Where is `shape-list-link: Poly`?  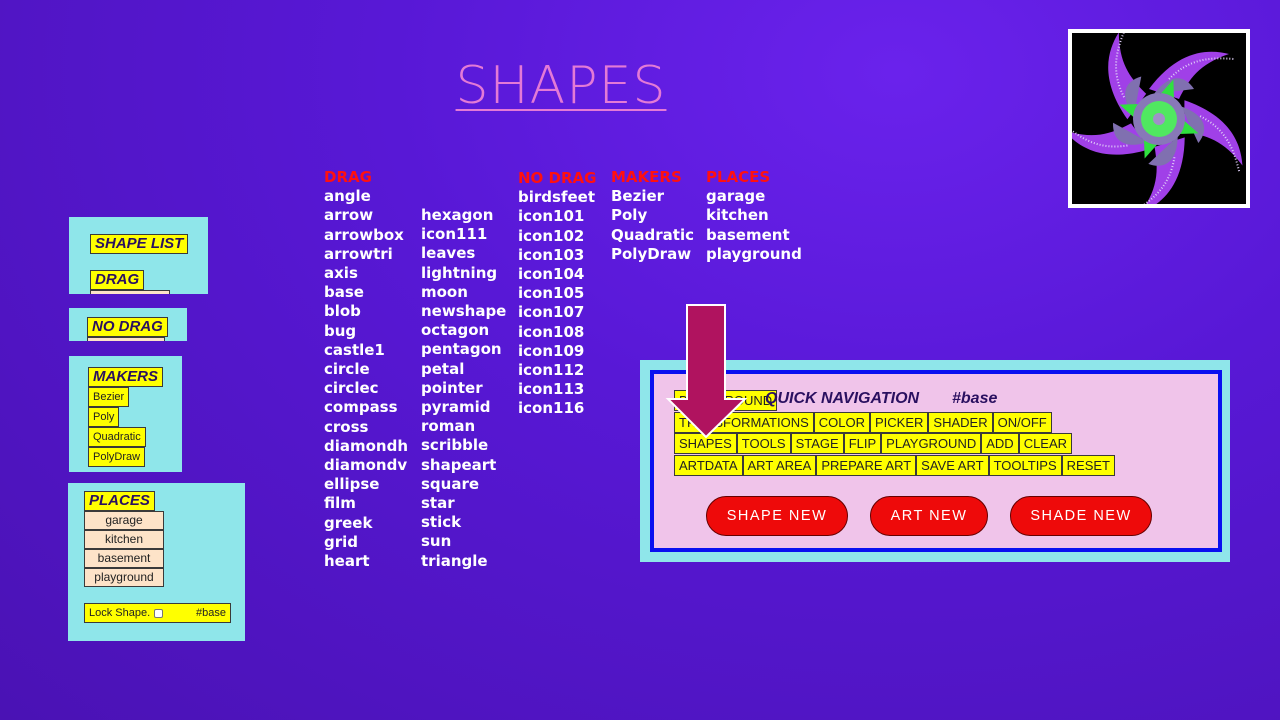 shape-list-link: Poly is located at coordinates (629, 215).